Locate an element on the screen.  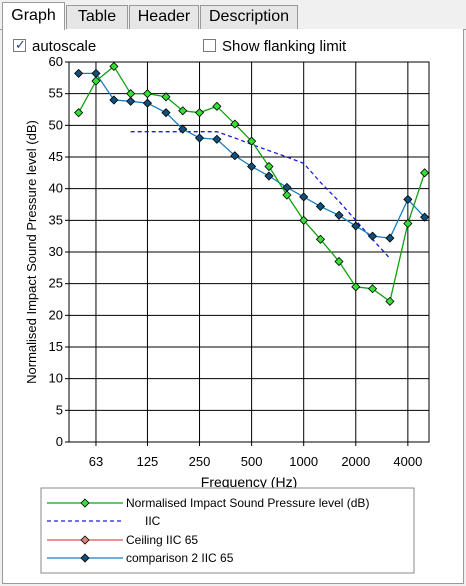
tab-table: Table is located at coordinates (97, 17).